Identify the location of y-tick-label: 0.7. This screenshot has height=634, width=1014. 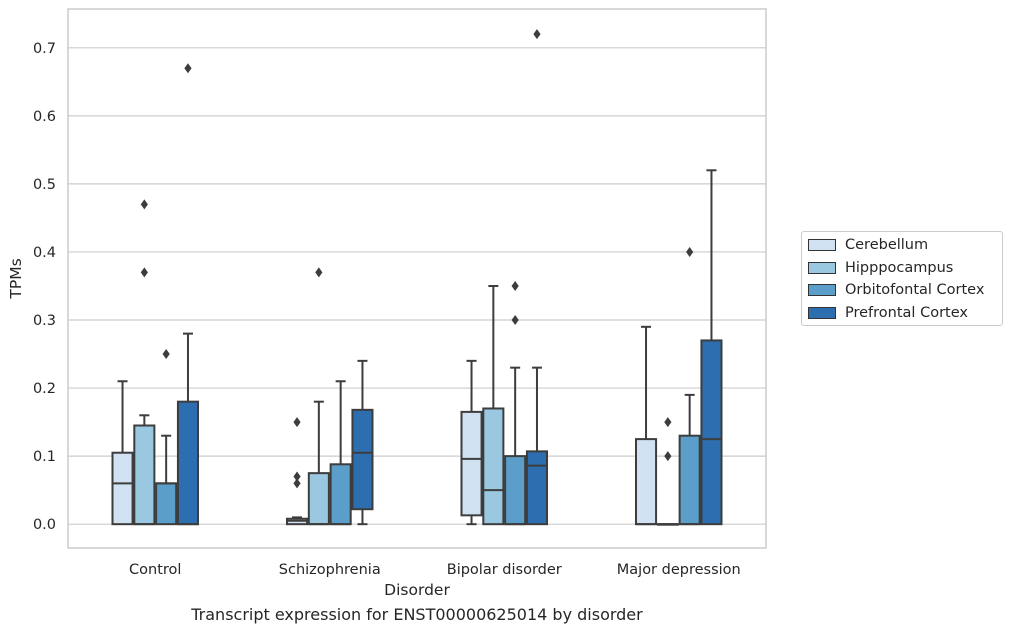
(44, 49).